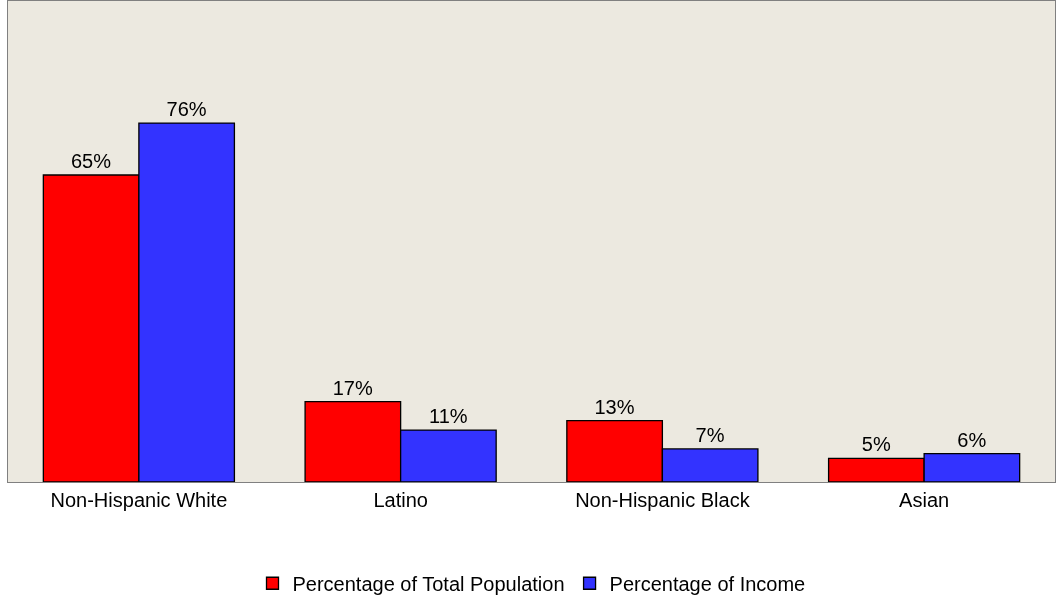 The image size is (1056, 604). I want to click on legend-label: Percentage of Total Population, so click(428, 584).